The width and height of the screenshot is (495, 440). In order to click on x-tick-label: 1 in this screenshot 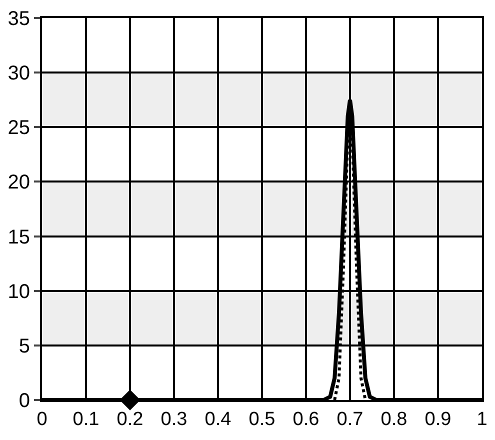, I will do `click(482, 419)`.